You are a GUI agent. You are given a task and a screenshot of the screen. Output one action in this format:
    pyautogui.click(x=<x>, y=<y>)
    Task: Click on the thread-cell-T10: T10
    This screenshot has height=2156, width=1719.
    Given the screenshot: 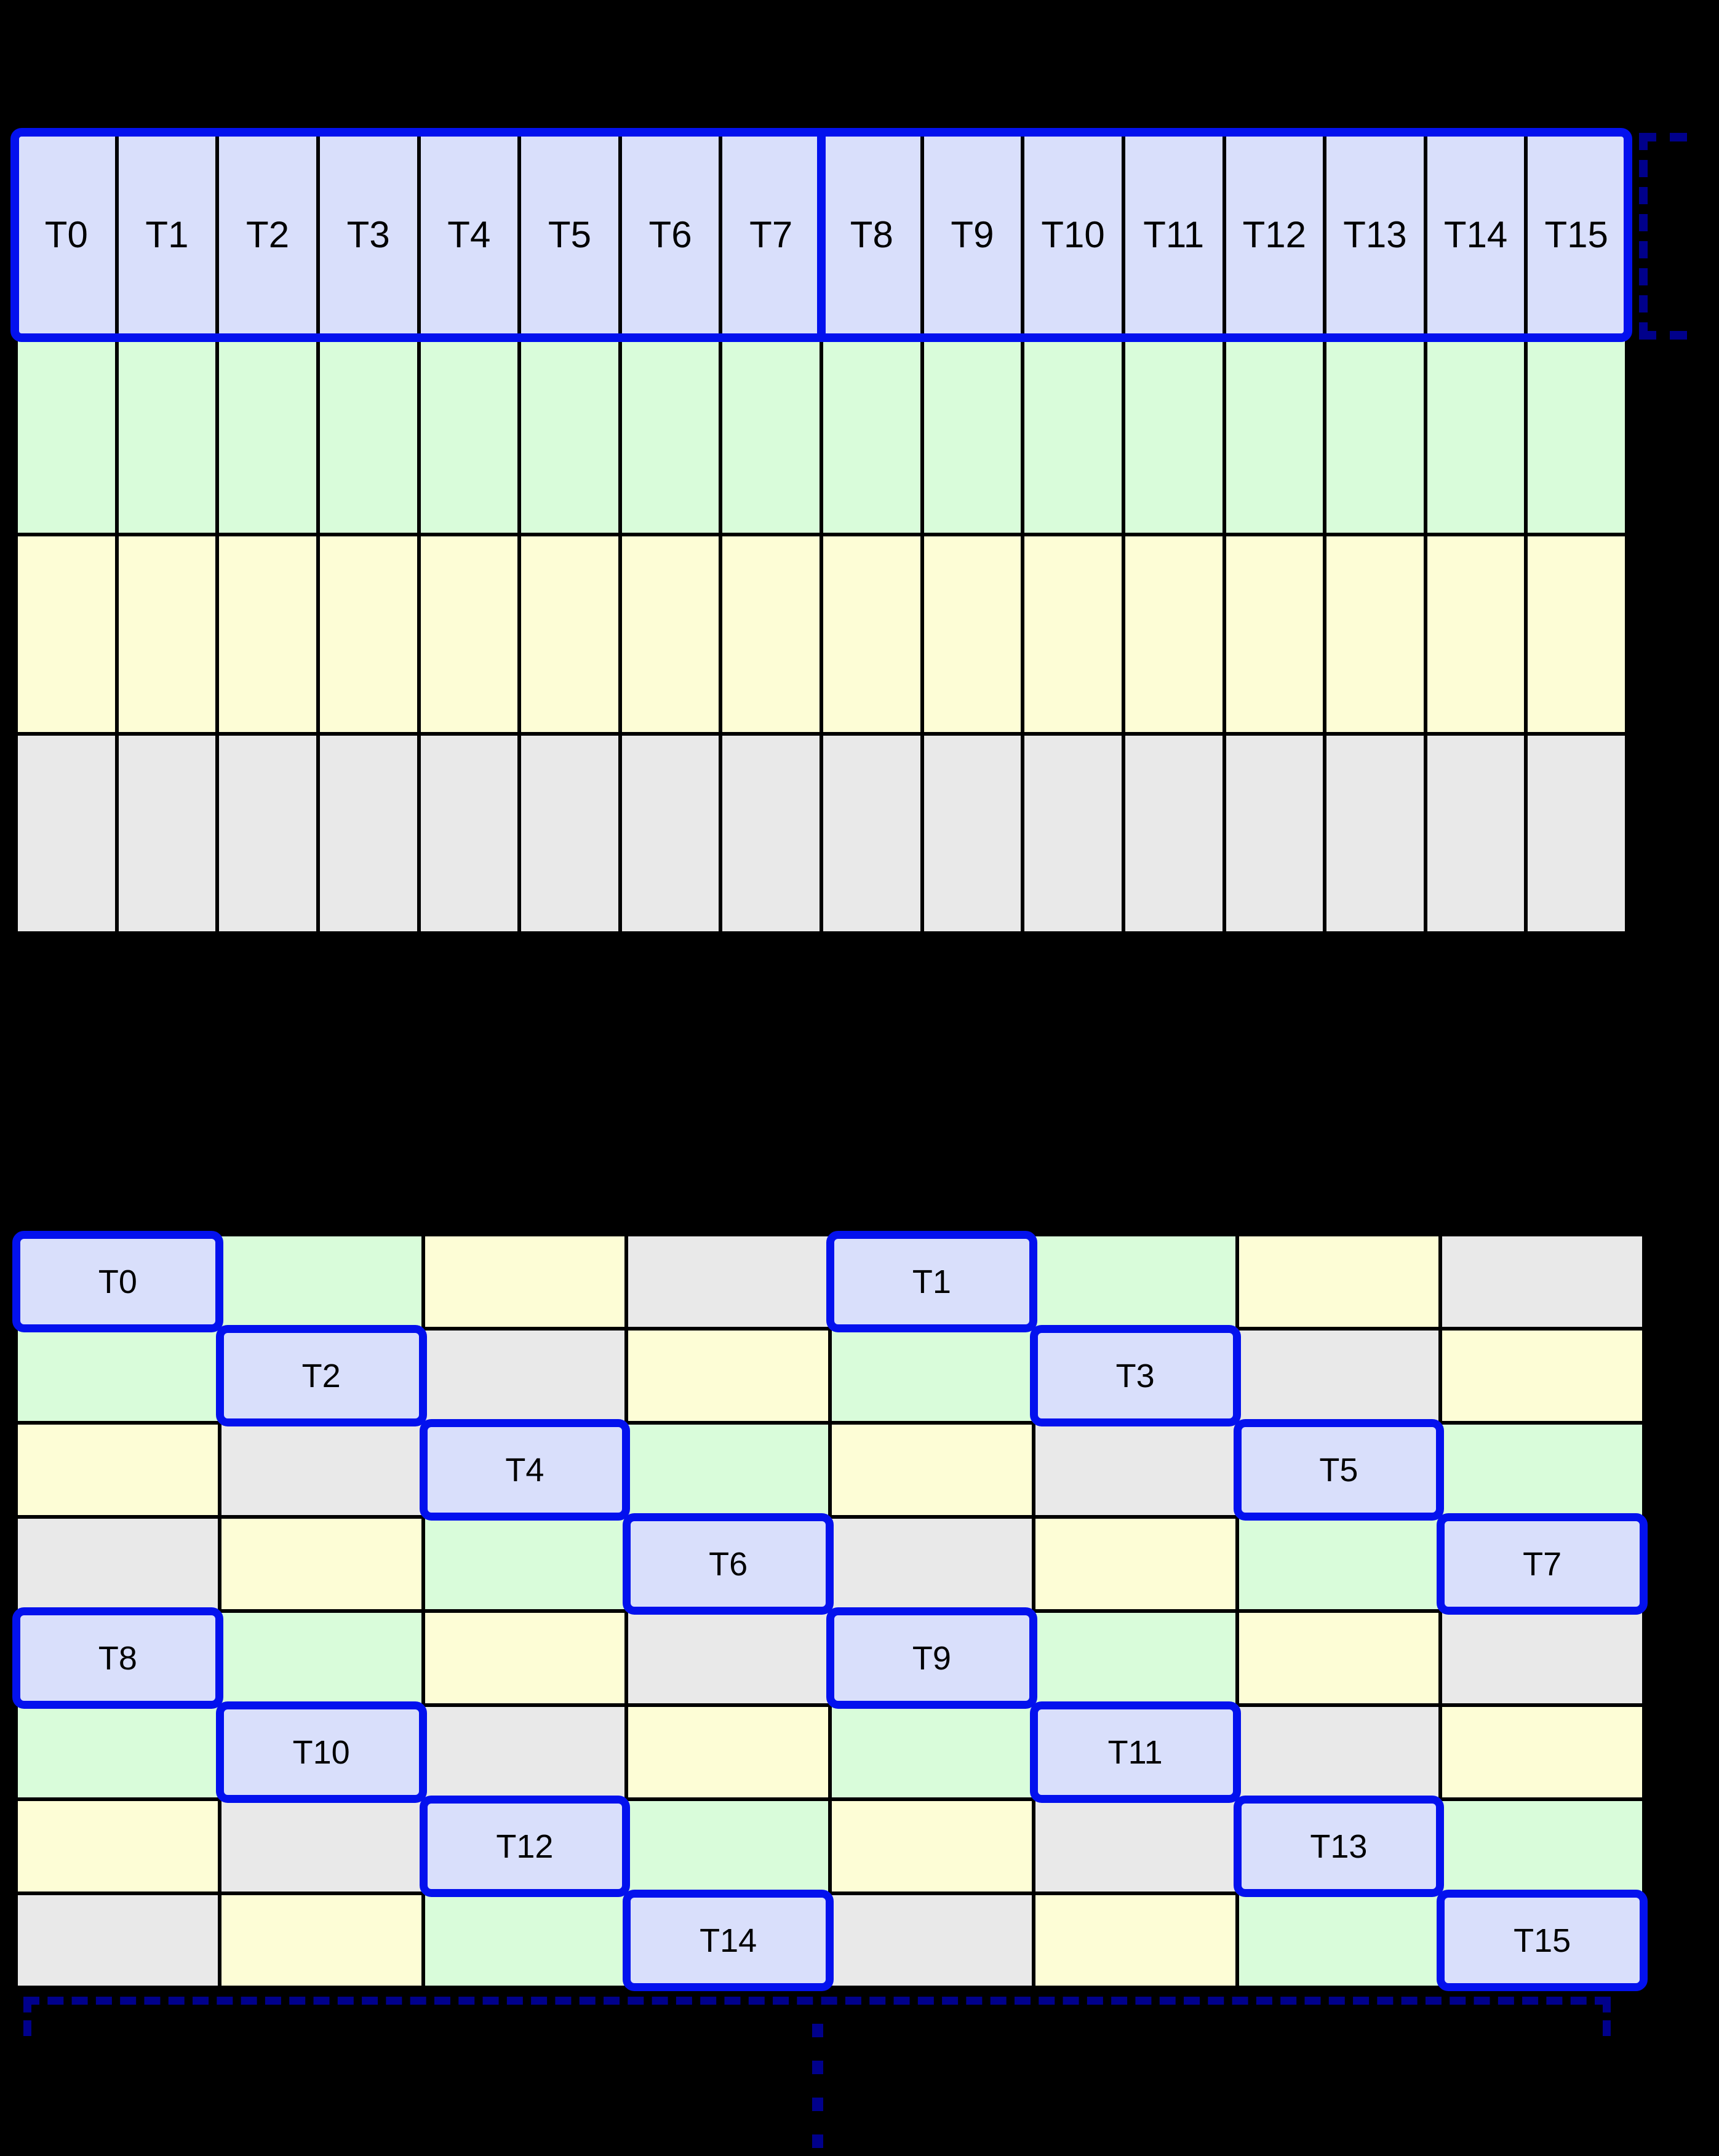 What is the action you would take?
    pyautogui.click(x=321, y=1752)
    